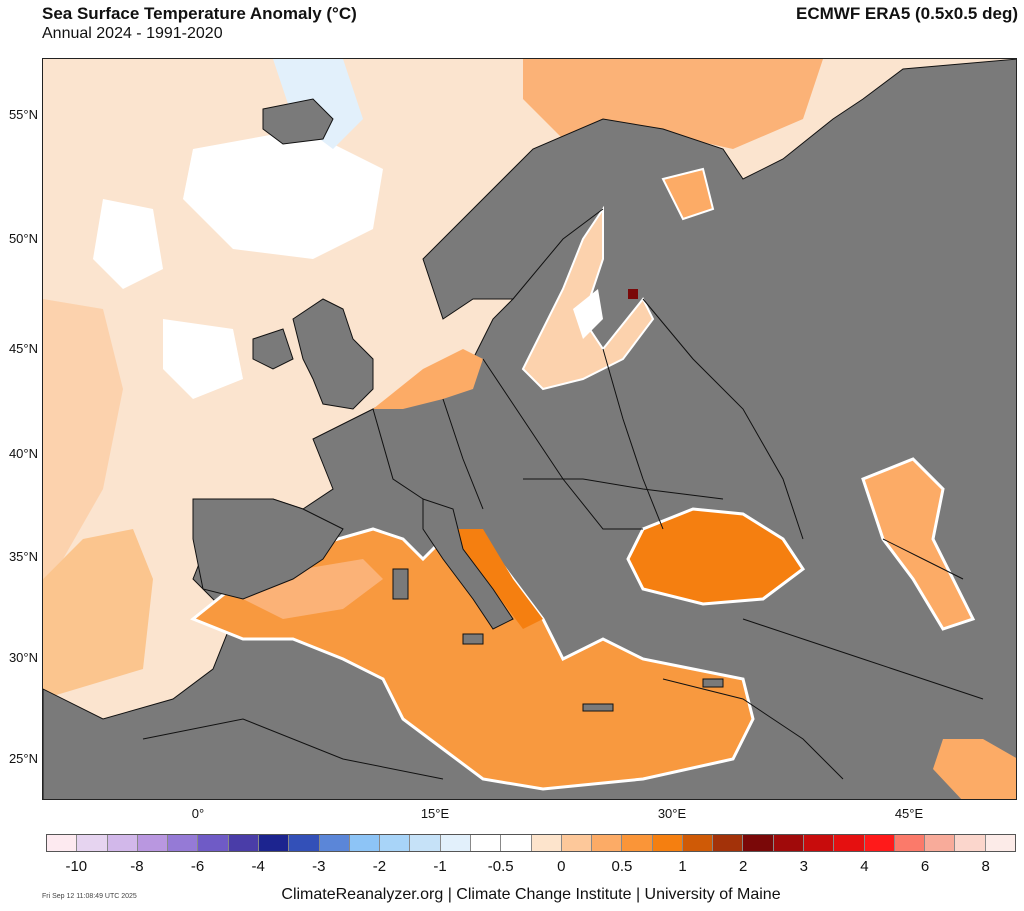 This screenshot has height=911, width=1024. I want to click on italy, so click(468, 564).